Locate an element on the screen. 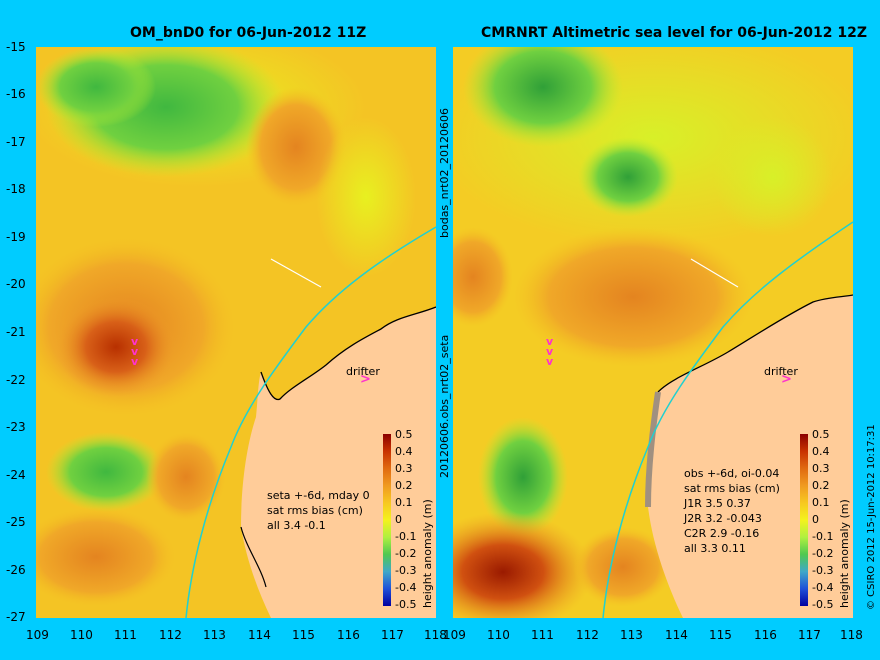  right-drifter-label: drifter is located at coordinates (781, 371).